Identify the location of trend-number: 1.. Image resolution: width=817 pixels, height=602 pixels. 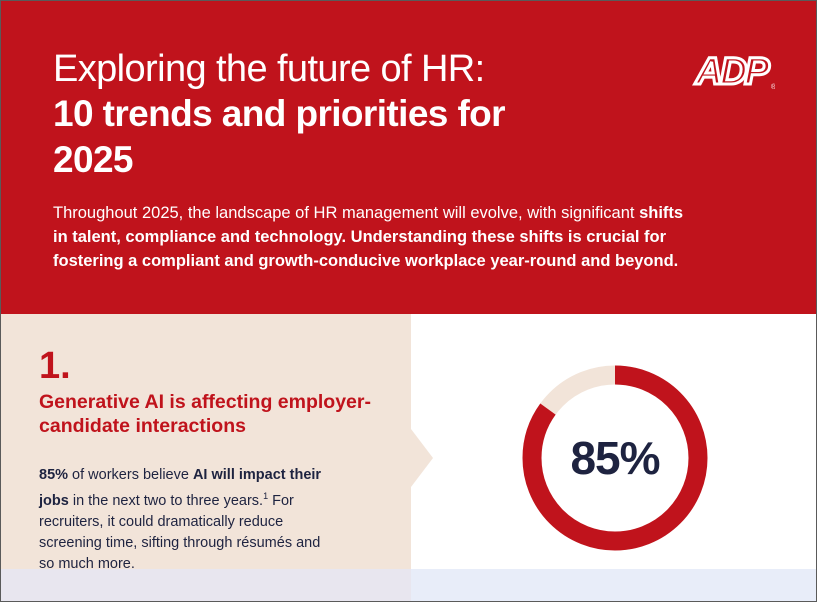
(55, 366).